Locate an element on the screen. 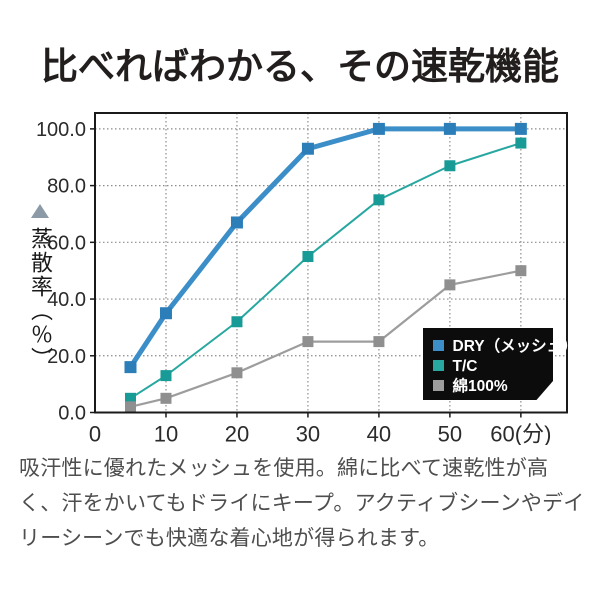 Image resolution: width=600 pixels, height=600 pixels. legend-label-0: DRY（メッシュ） is located at coordinates (515, 346).